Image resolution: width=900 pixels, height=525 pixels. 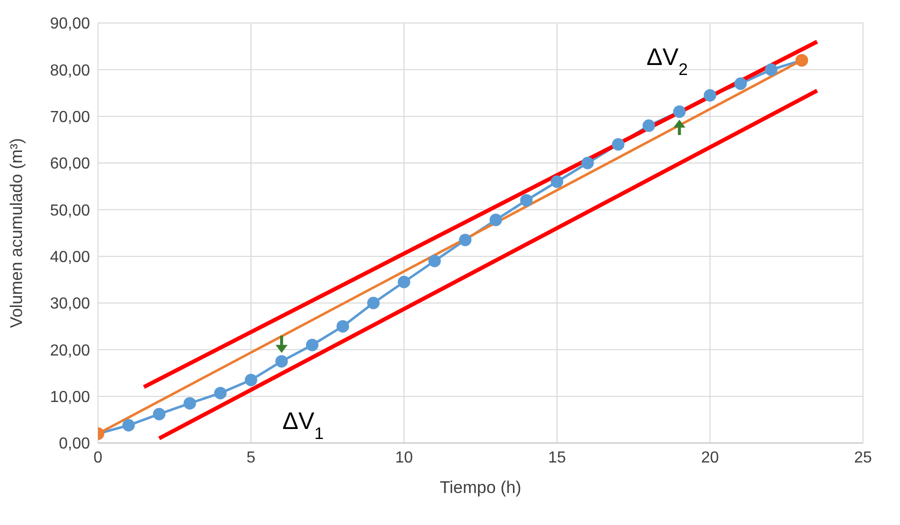 What do you see at coordinates (70, 257) in the screenshot?
I see `y-tick-label: 40,00` at bounding box center [70, 257].